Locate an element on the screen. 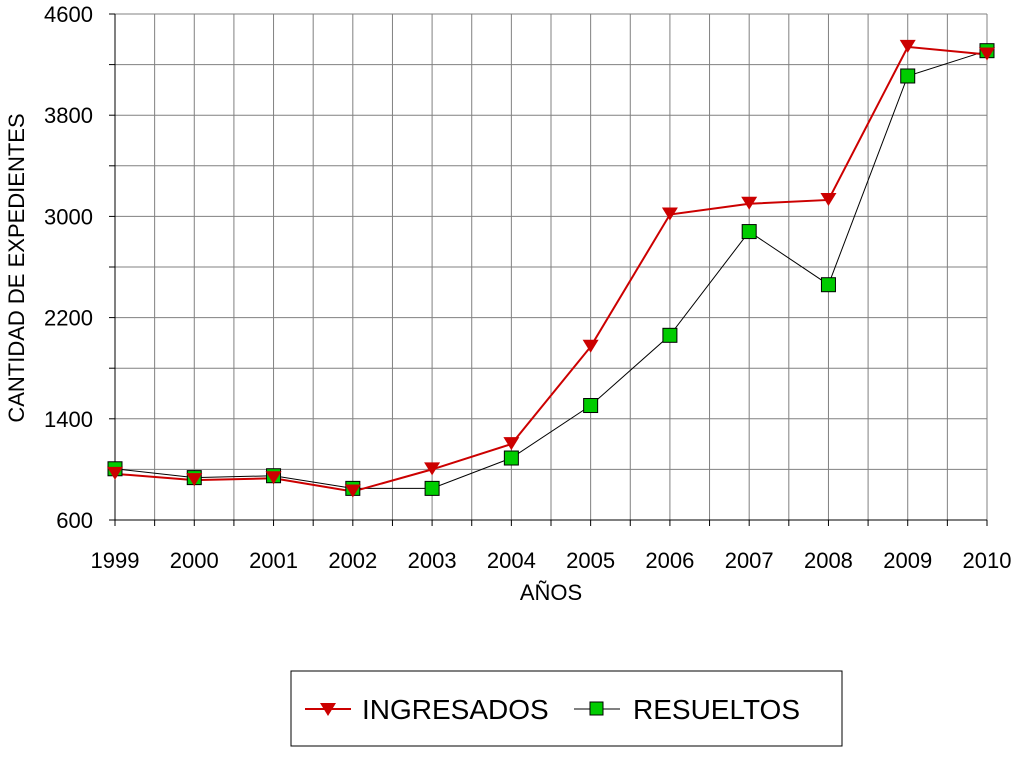  y-tick-label: 2200 is located at coordinates (68, 318).